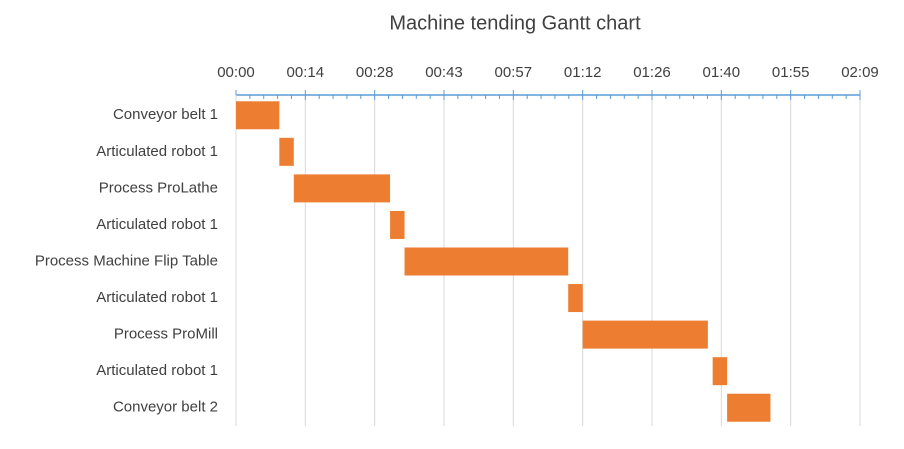 The width and height of the screenshot is (904, 449). Describe the element at coordinates (791, 72) in the screenshot. I see `x-tick-label: 01:55` at that location.